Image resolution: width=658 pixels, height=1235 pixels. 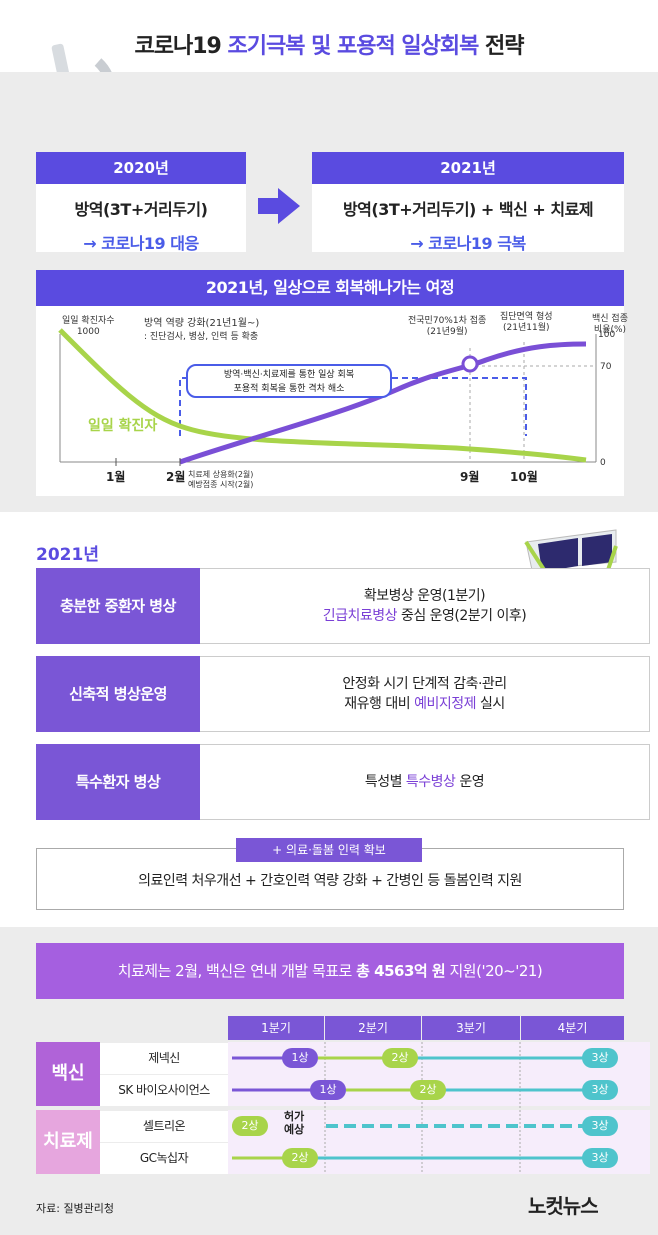 I want to click on year-2021-header: 2021년, so click(x=468, y=168).